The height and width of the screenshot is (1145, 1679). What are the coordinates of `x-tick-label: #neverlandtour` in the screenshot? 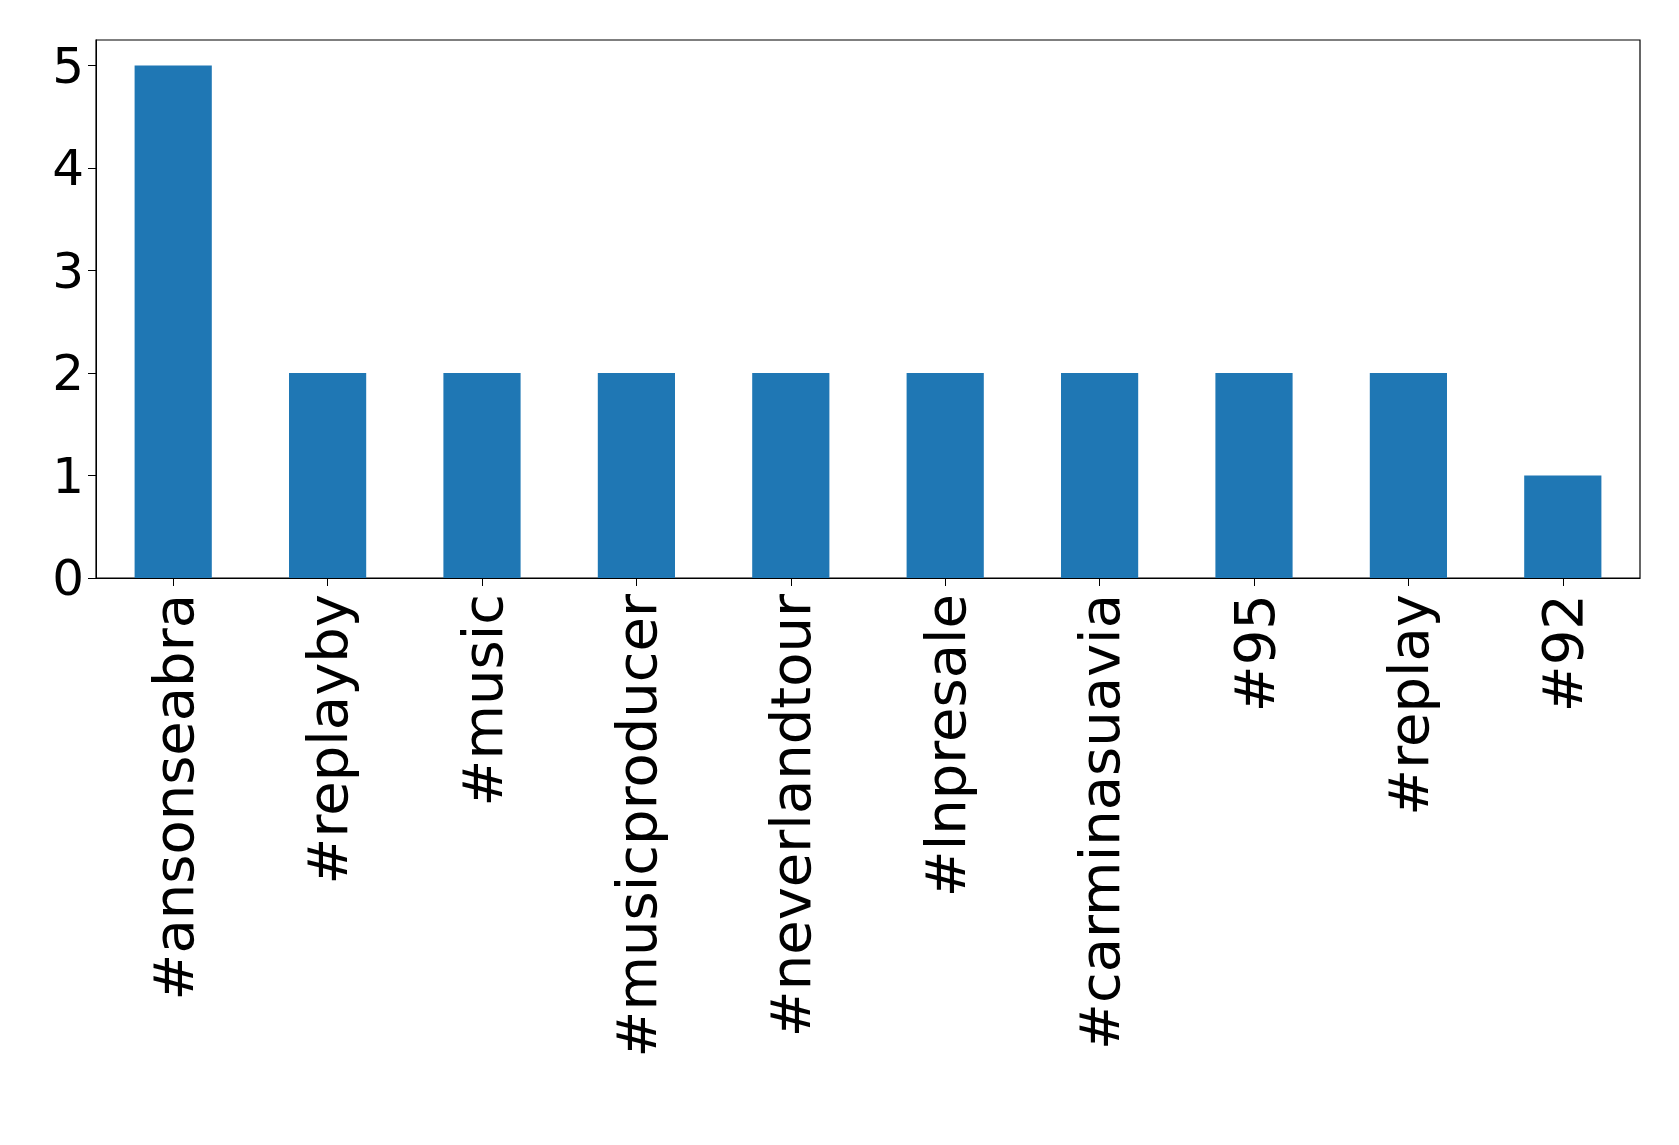 It's located at (791, 815).